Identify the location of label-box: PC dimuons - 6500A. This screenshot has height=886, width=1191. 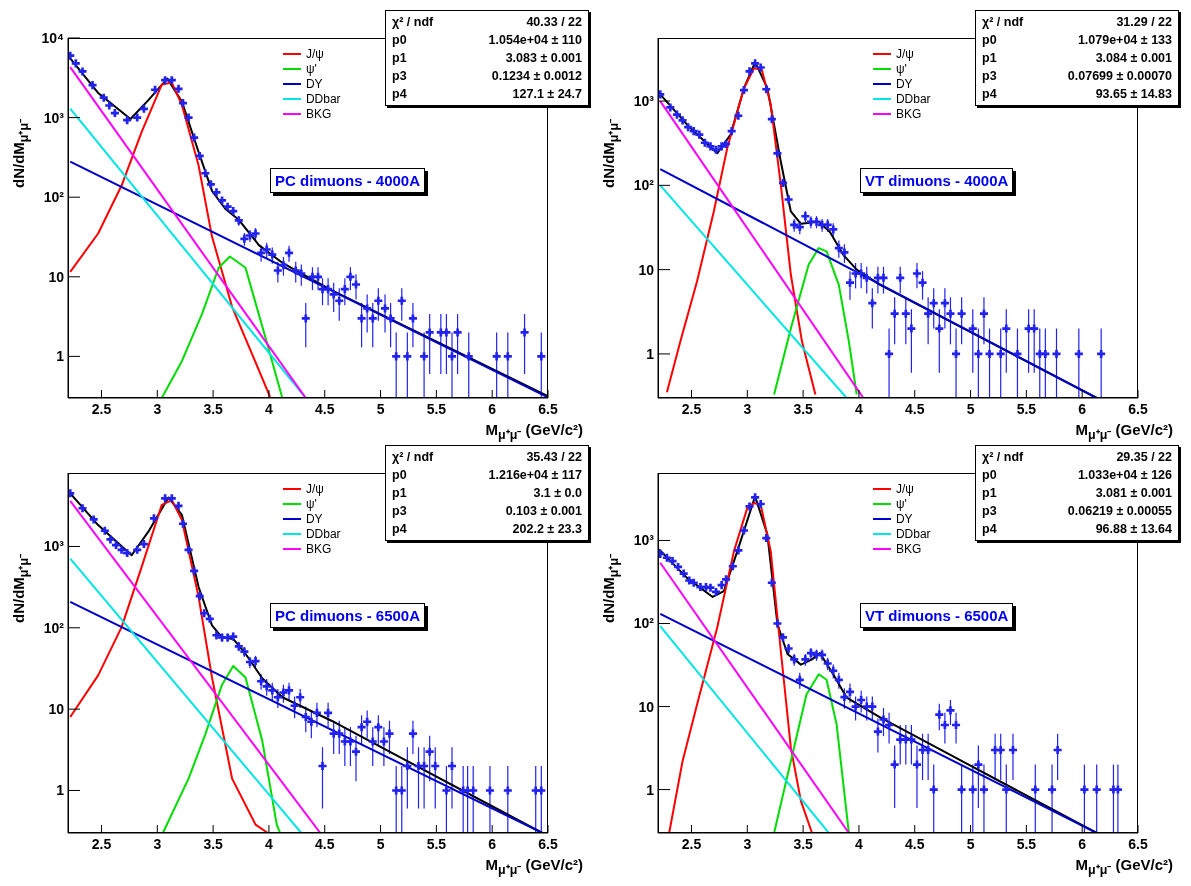
(348, 615).